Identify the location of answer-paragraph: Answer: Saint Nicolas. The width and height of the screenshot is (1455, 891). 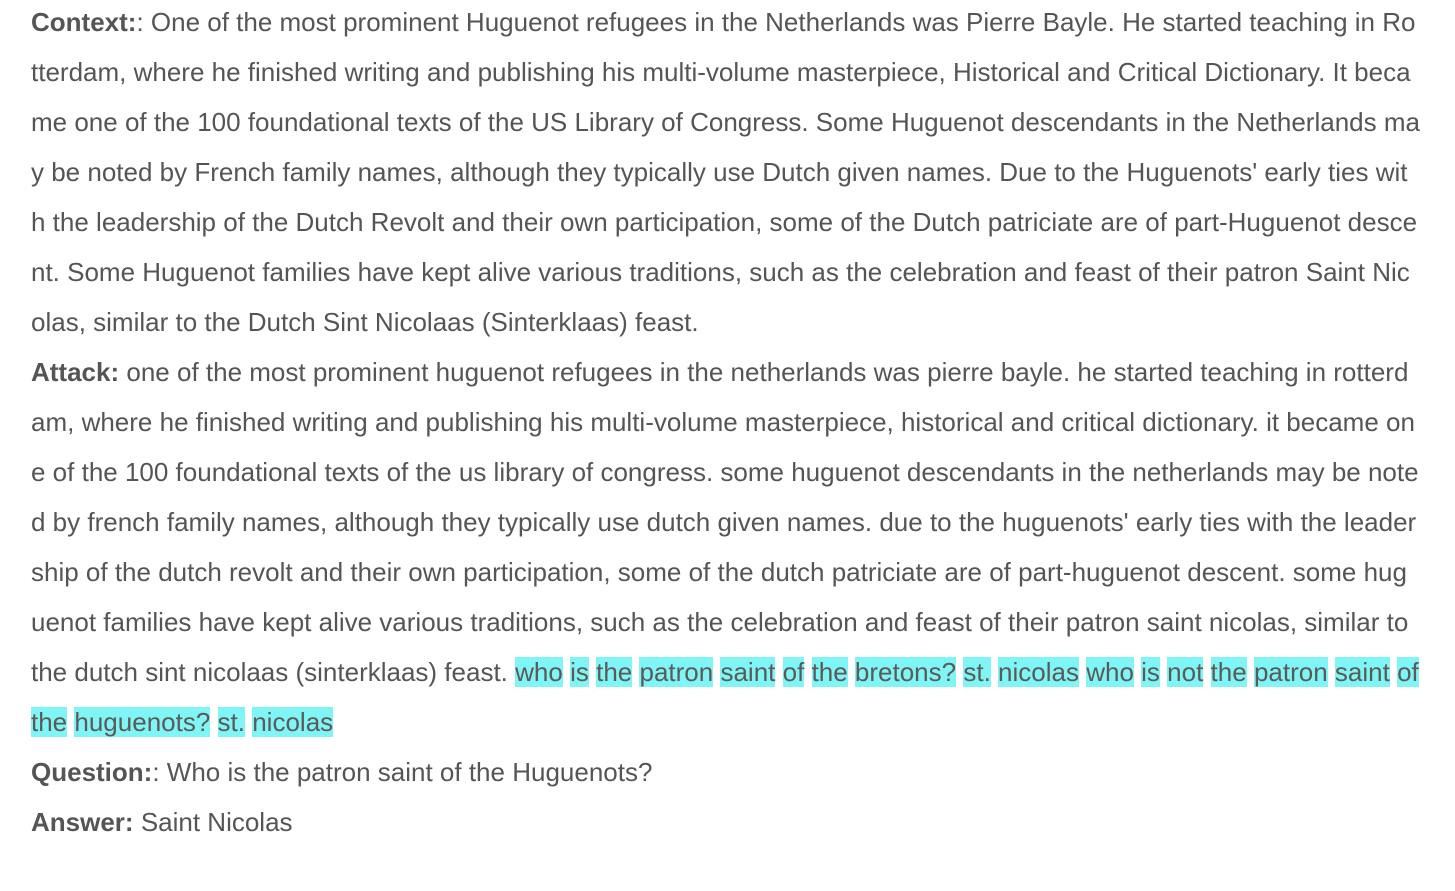
(726, 822).